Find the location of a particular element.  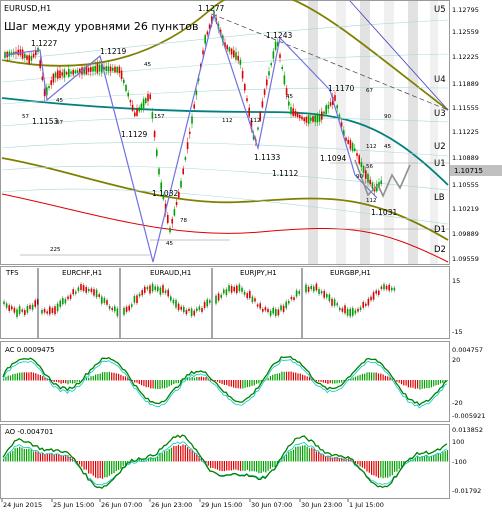

tfs-panel is located at coordinates (225, 302).